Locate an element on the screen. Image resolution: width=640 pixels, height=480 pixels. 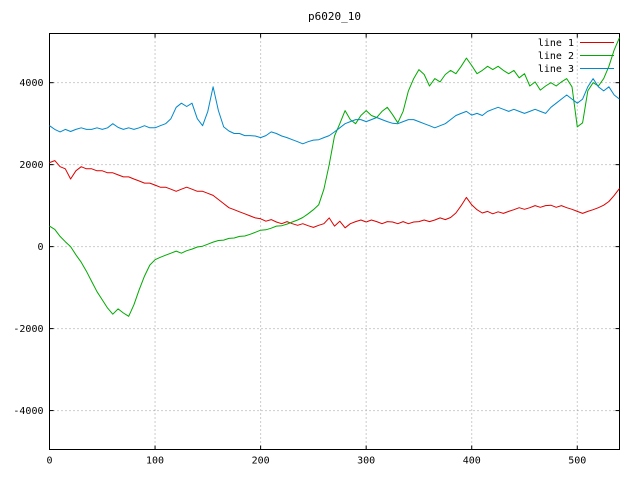
x-tick-label: 500 is located at coordinates (577, 461).